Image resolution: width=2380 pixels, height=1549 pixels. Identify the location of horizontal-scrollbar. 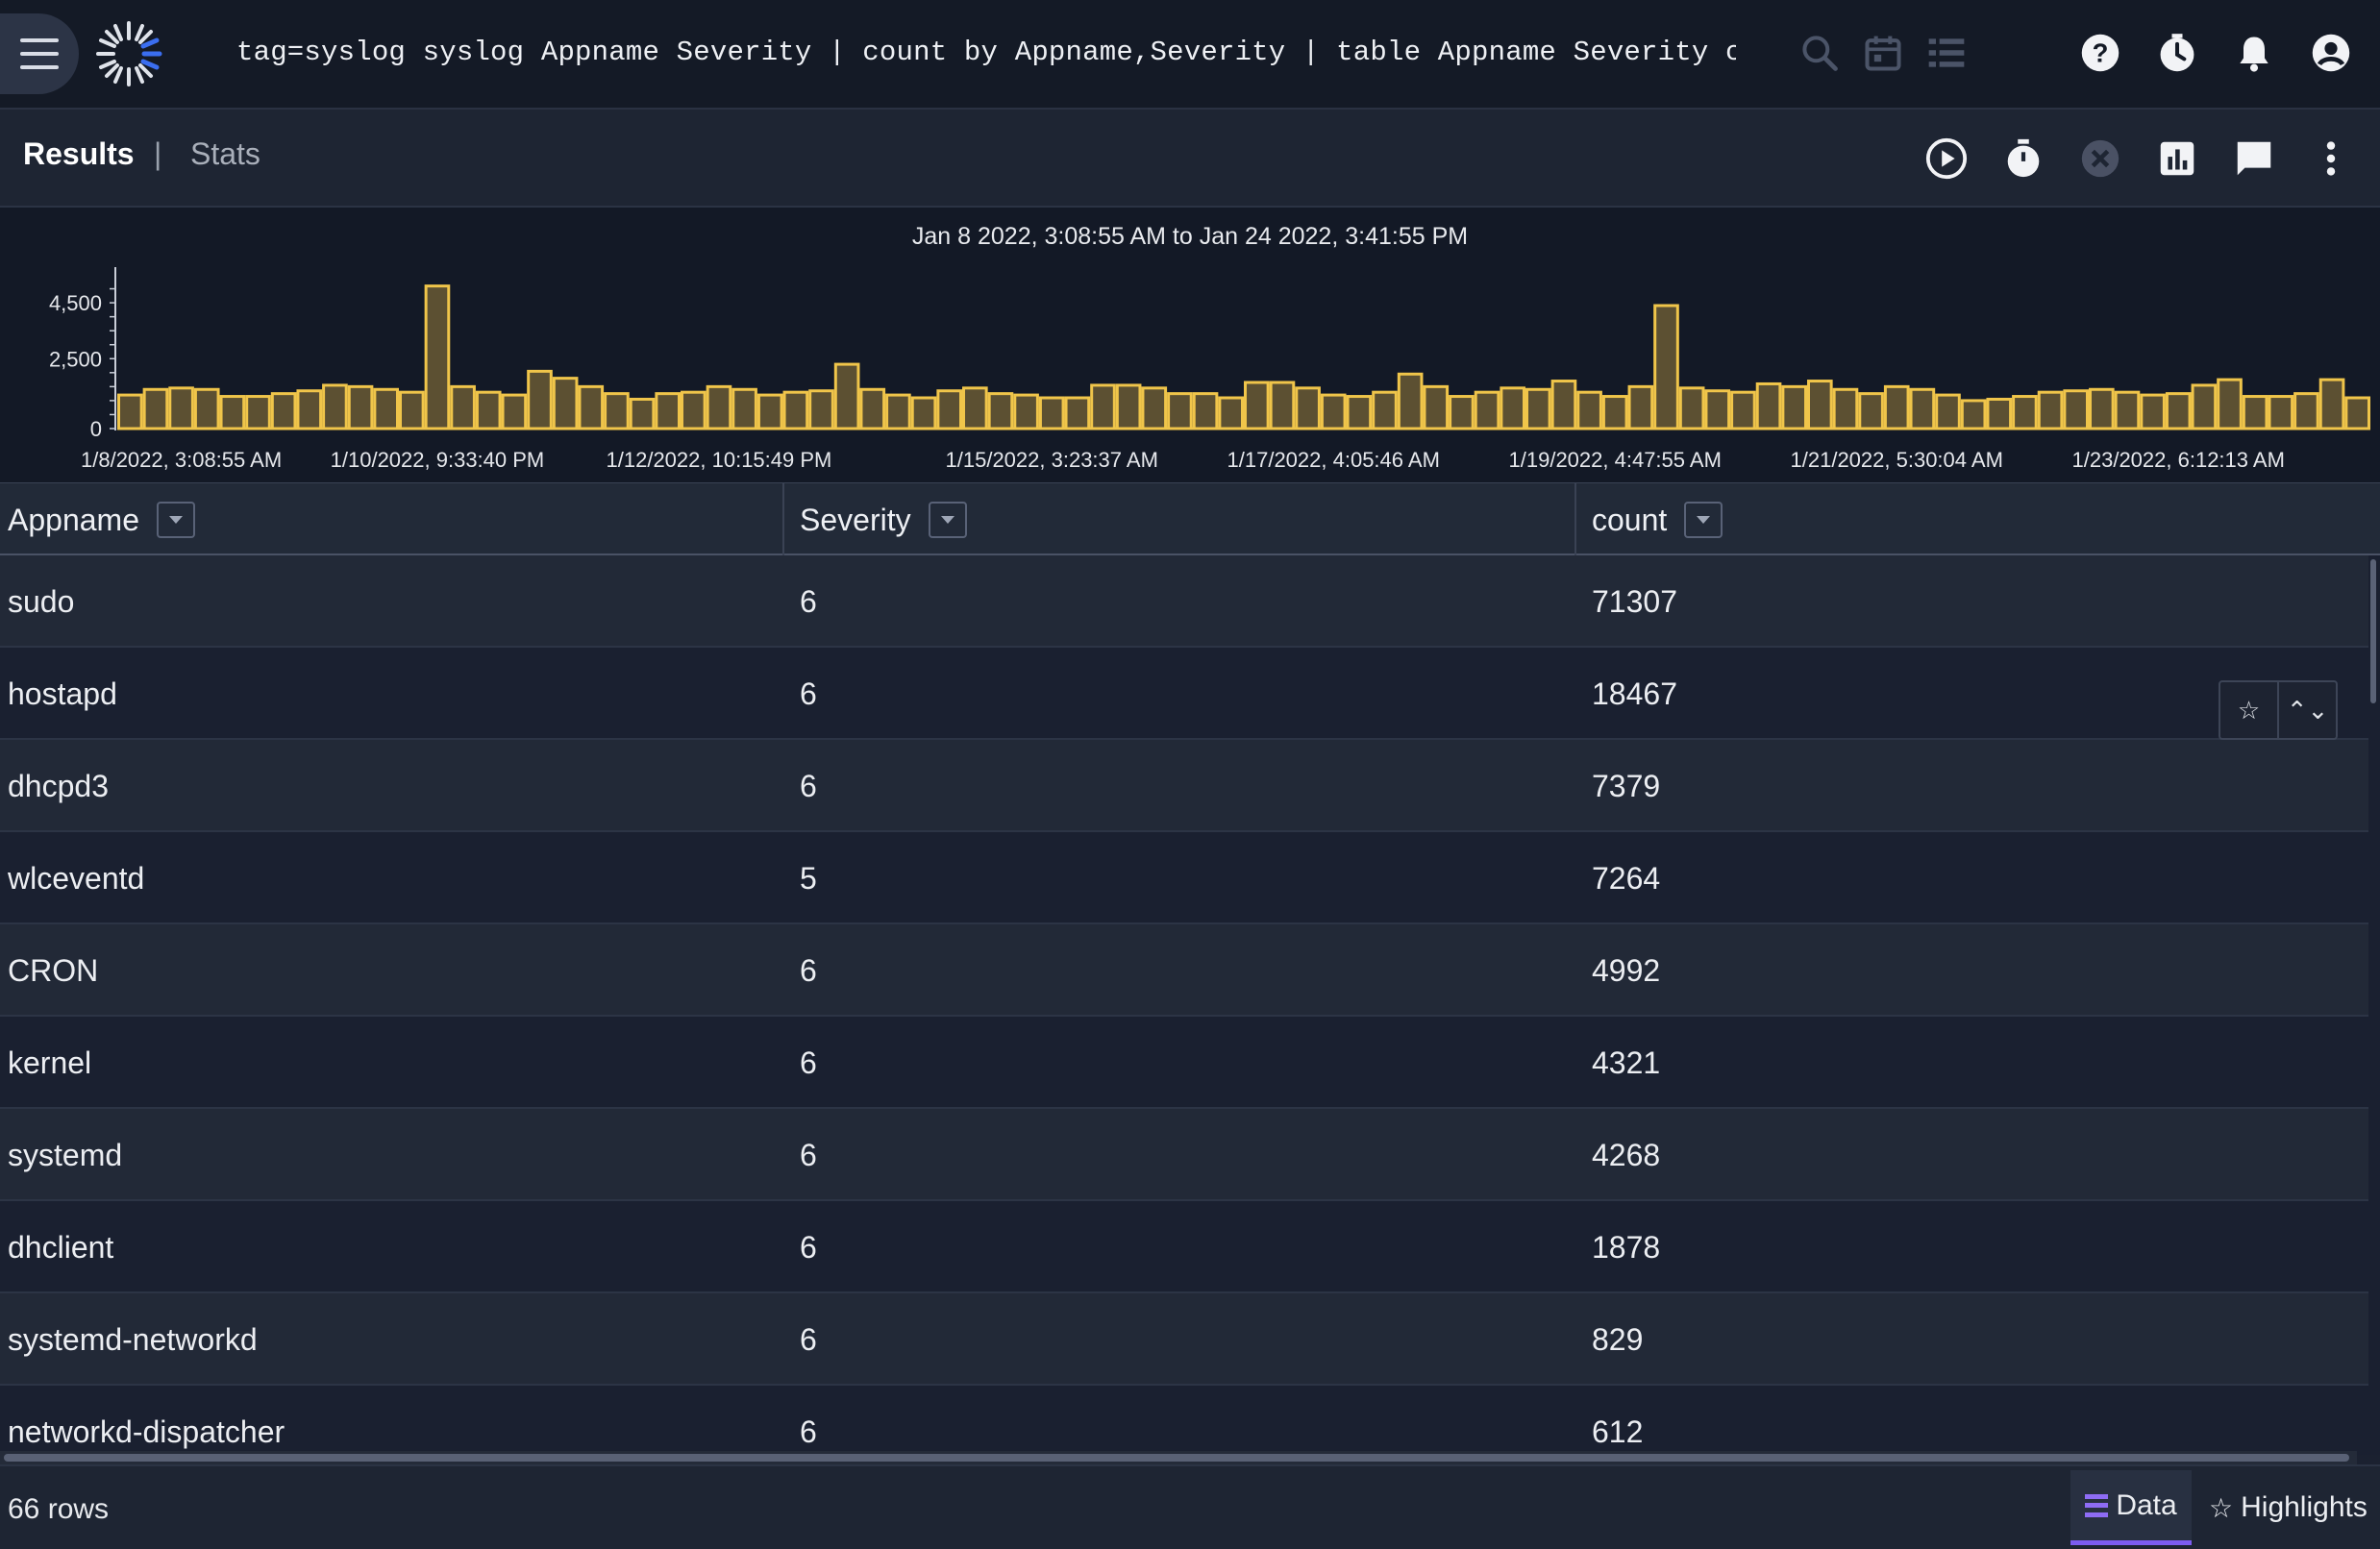
(1179, 1457).